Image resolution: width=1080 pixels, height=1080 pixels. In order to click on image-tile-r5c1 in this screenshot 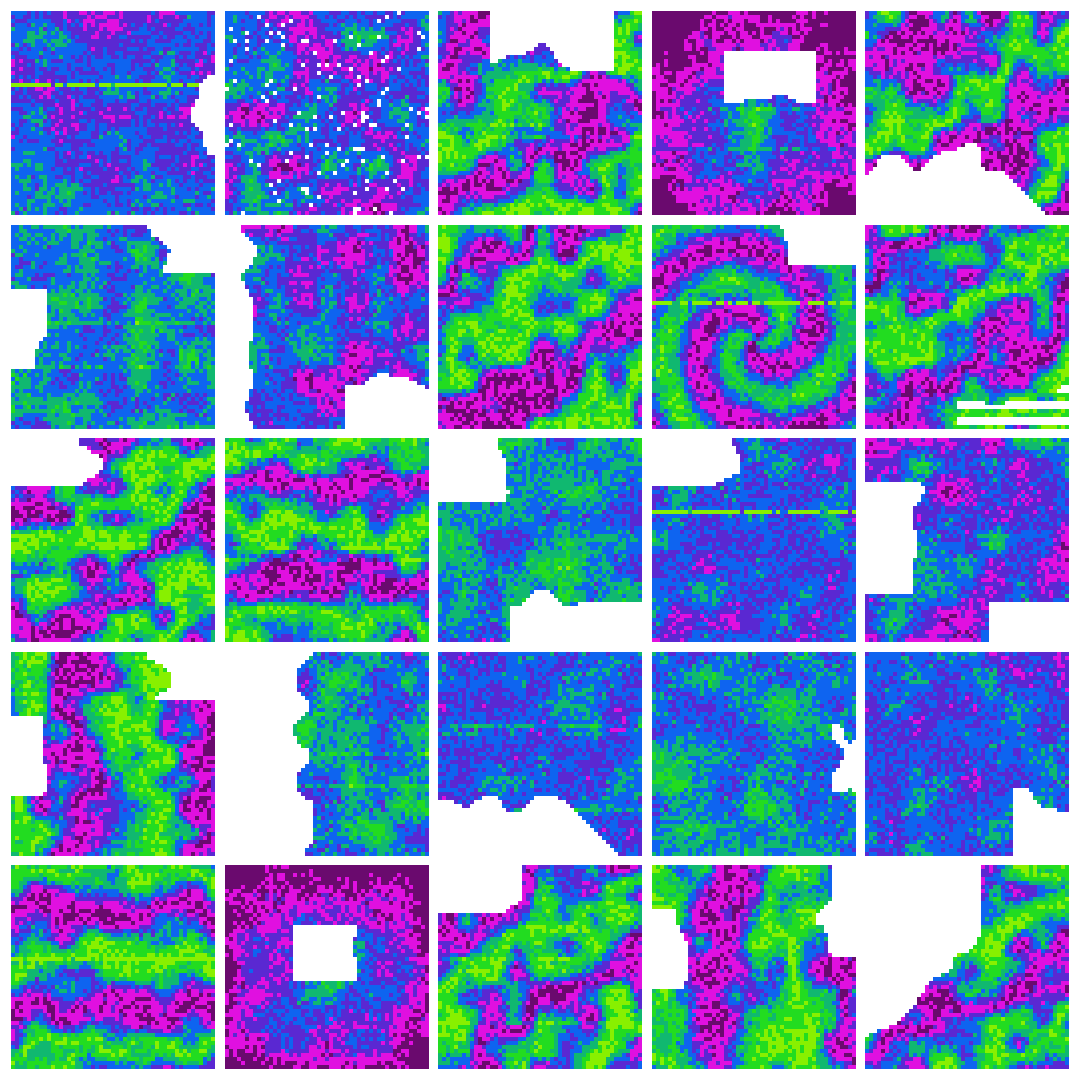, I will do `click(113, 967)`.